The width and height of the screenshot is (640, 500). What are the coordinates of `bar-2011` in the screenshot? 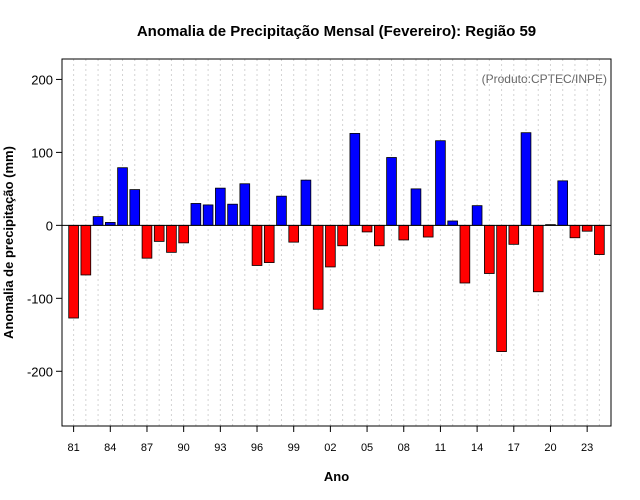 It's located at (440, 183).